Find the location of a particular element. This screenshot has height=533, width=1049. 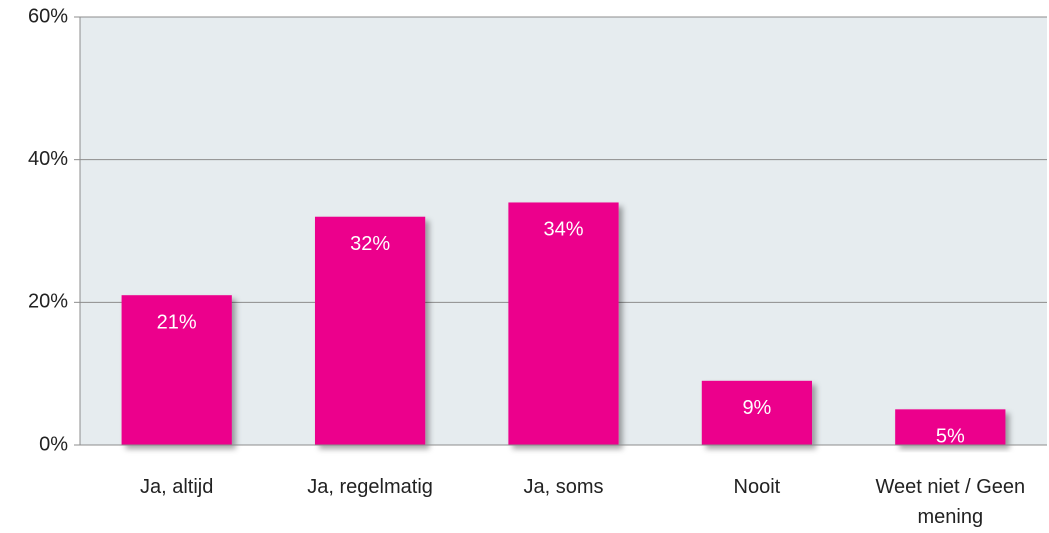

value-label: 32% is located at coordinates (370, 244).